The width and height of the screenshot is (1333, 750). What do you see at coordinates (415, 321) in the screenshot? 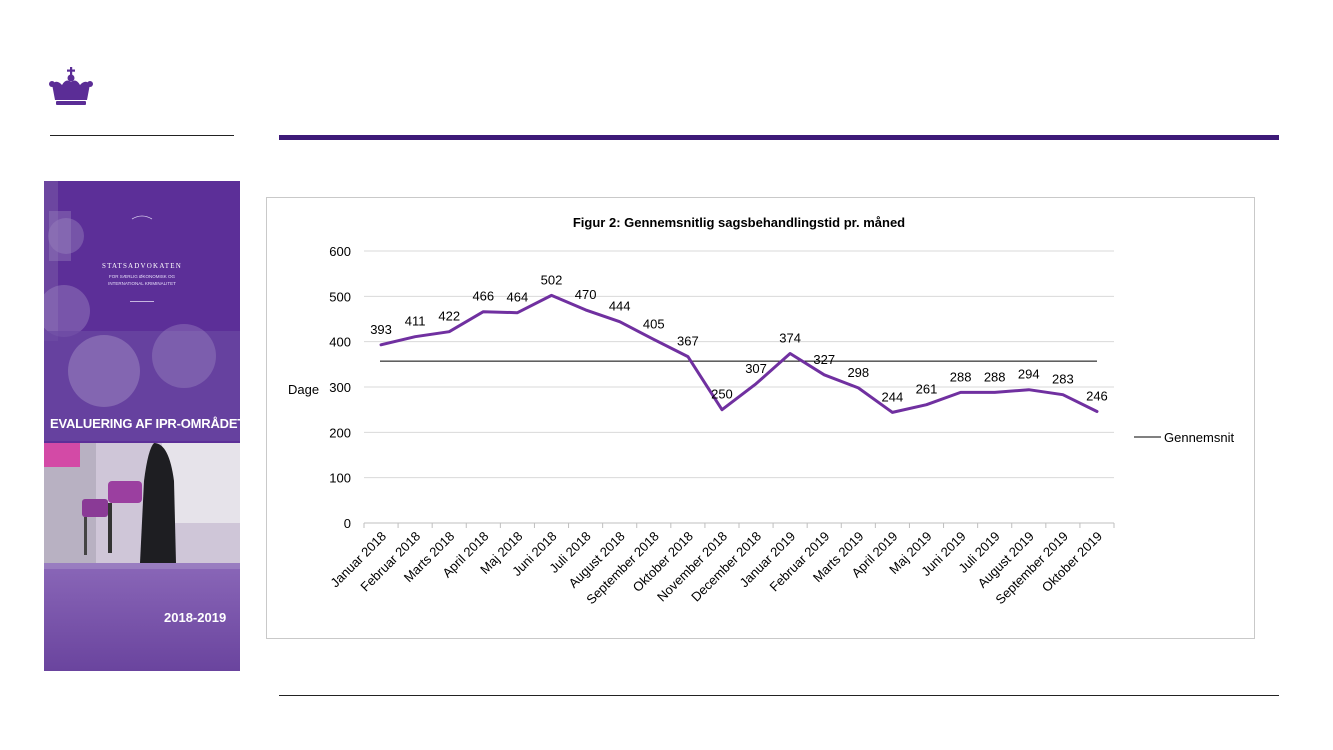
I see `data-label: 411` at bounding box center [415, 321].